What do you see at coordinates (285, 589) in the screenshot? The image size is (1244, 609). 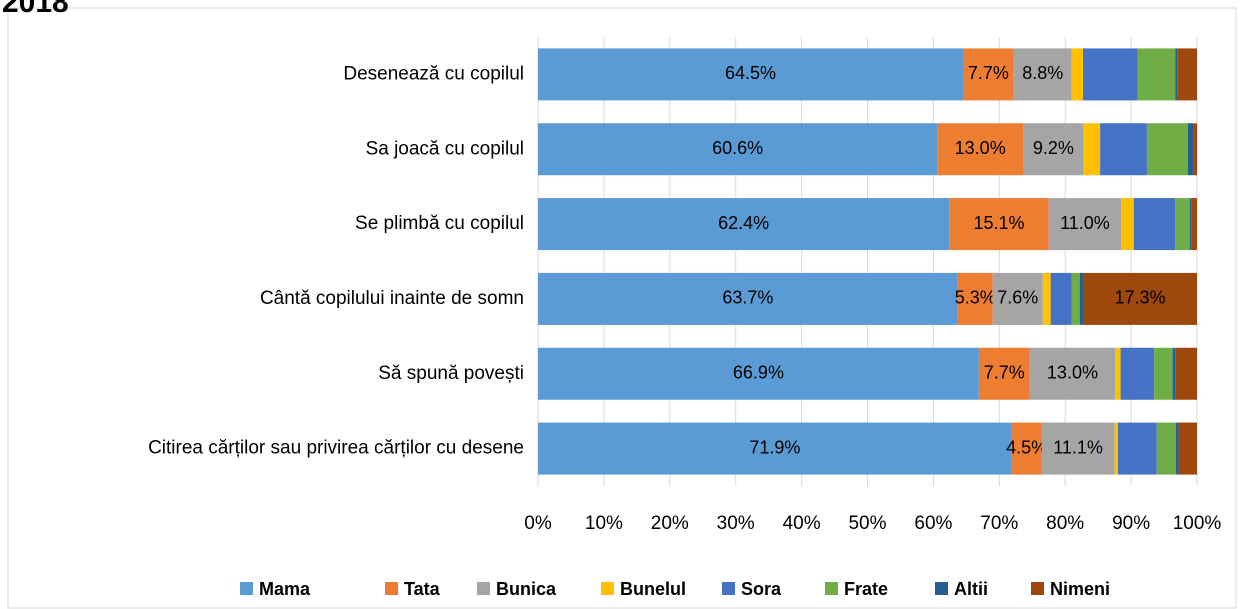 I see `legend-label: Mama` at bounding box center [285, 589].